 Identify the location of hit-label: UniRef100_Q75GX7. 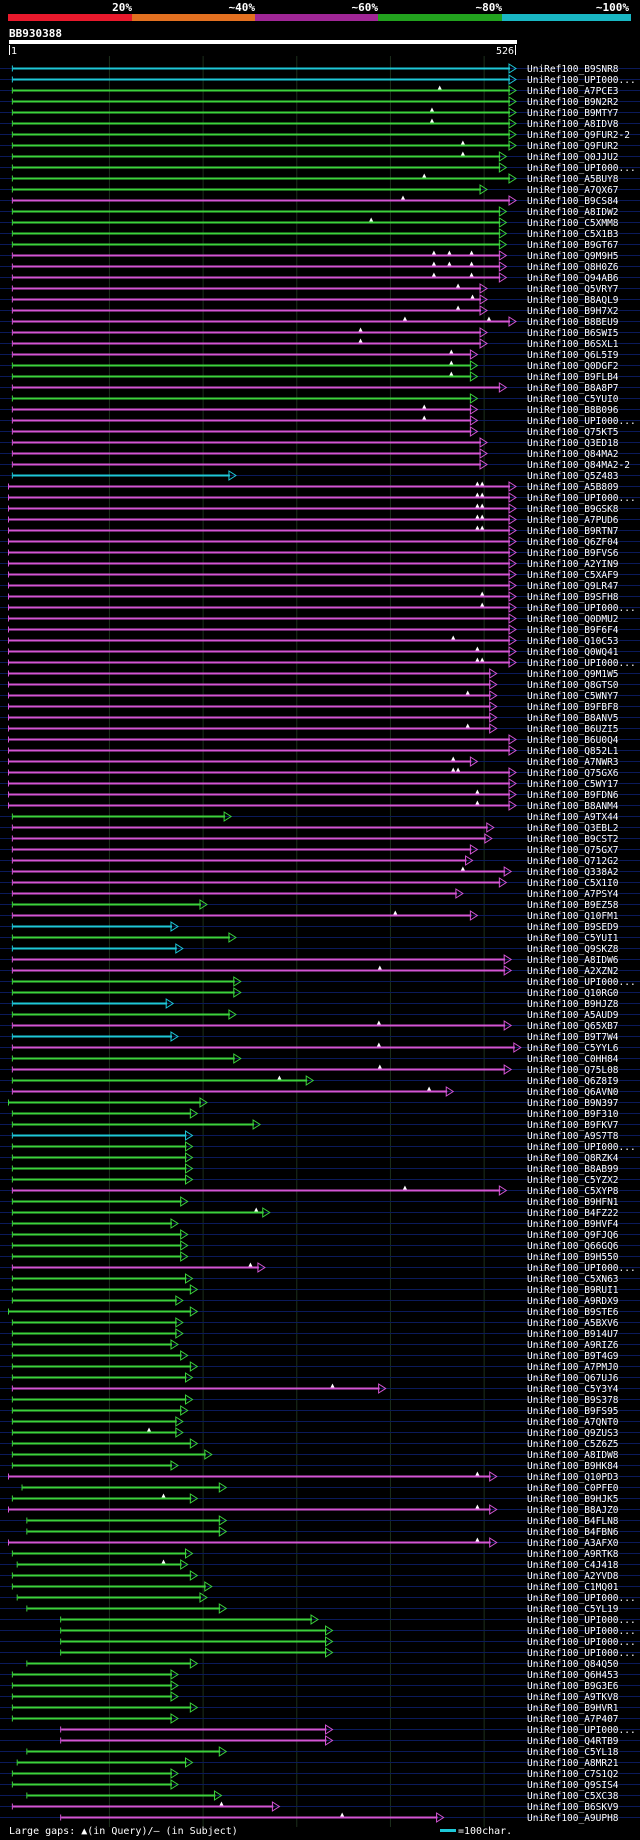
(573, 850).